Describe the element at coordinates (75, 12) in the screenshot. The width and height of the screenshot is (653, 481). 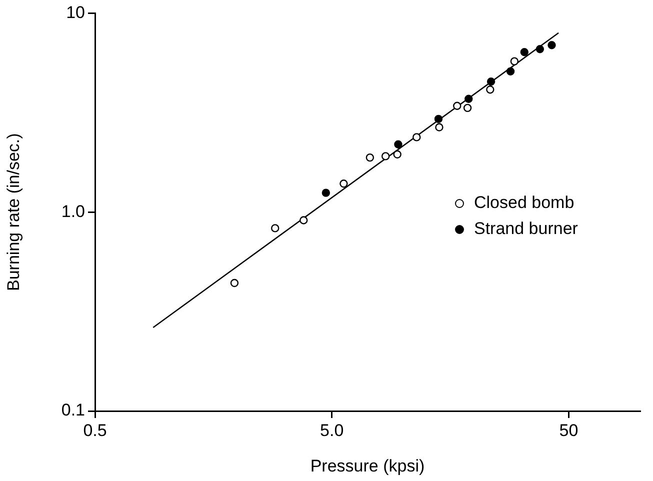
I see `y-tick-label: 10` at that location.